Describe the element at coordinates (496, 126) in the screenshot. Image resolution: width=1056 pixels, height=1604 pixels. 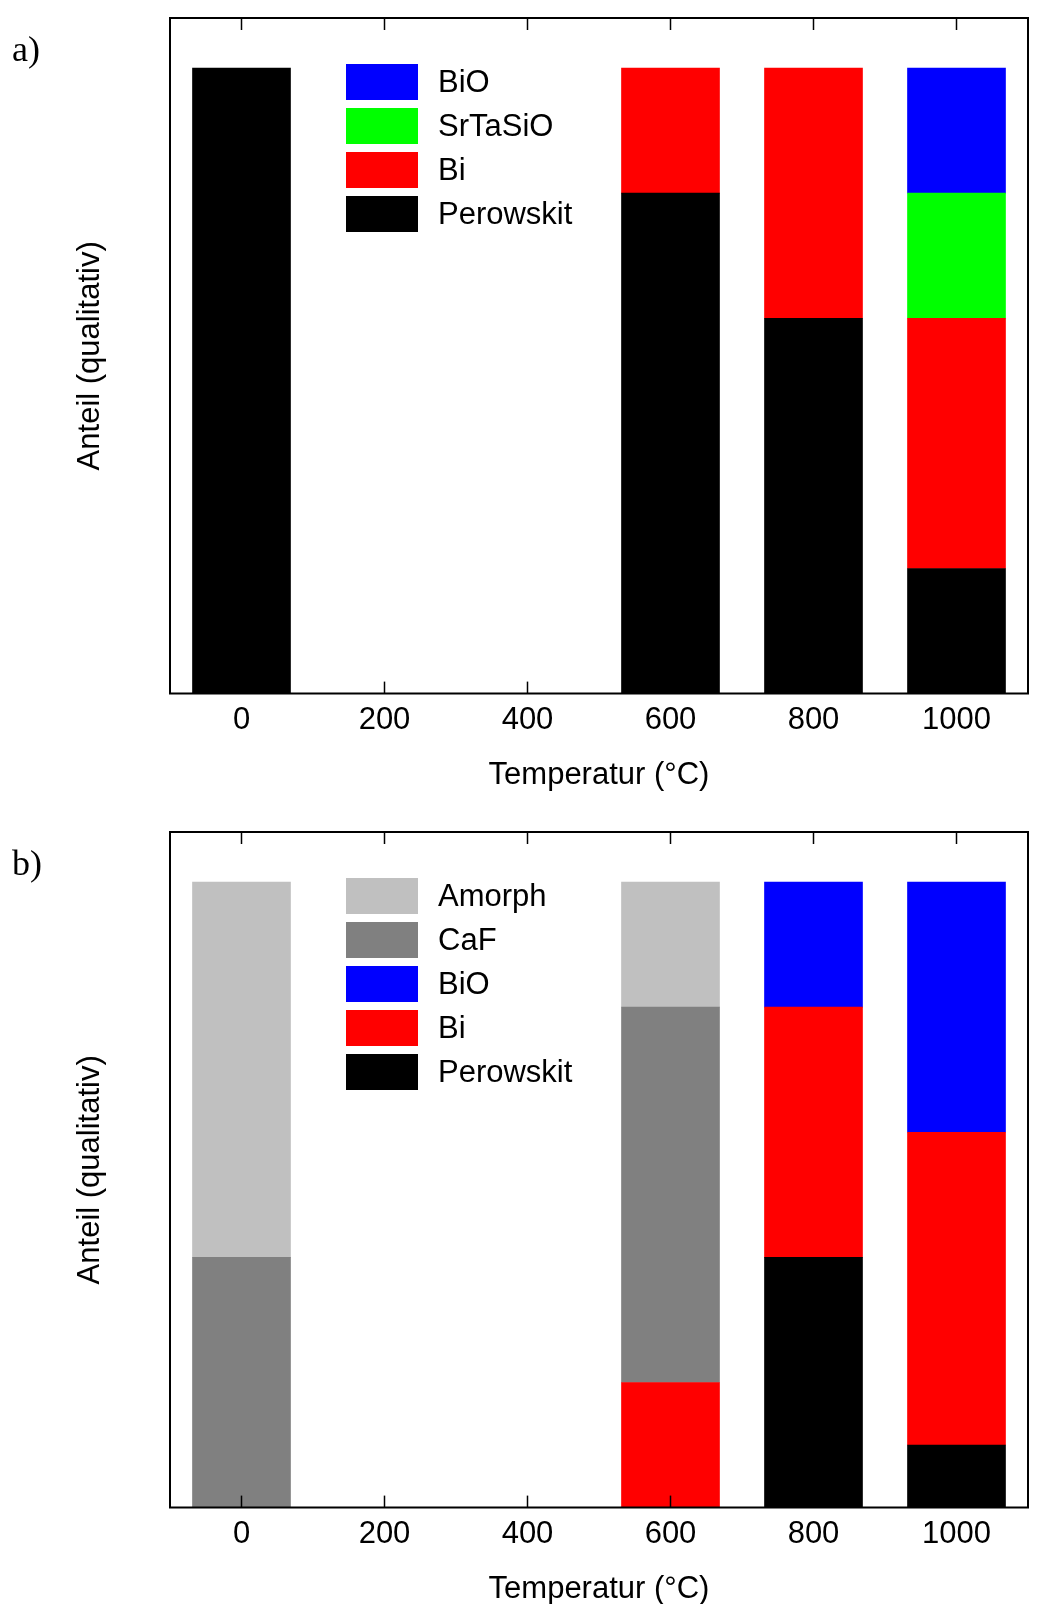
I see `legend-label: SrTaSiO` at that location.